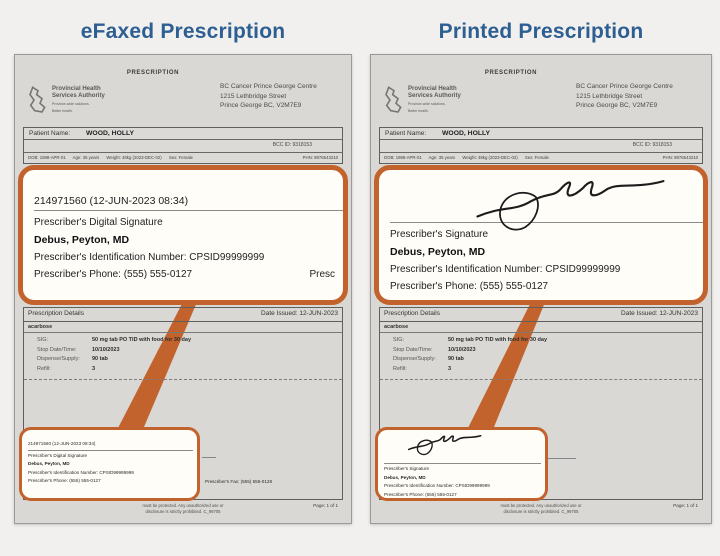 The image size is (720, 556). Describe the element at coordinates (420, 494) in the screenshot. I see `prescriber-phone-small: Prescriber's Phone: (555) 555-0127` at that location.